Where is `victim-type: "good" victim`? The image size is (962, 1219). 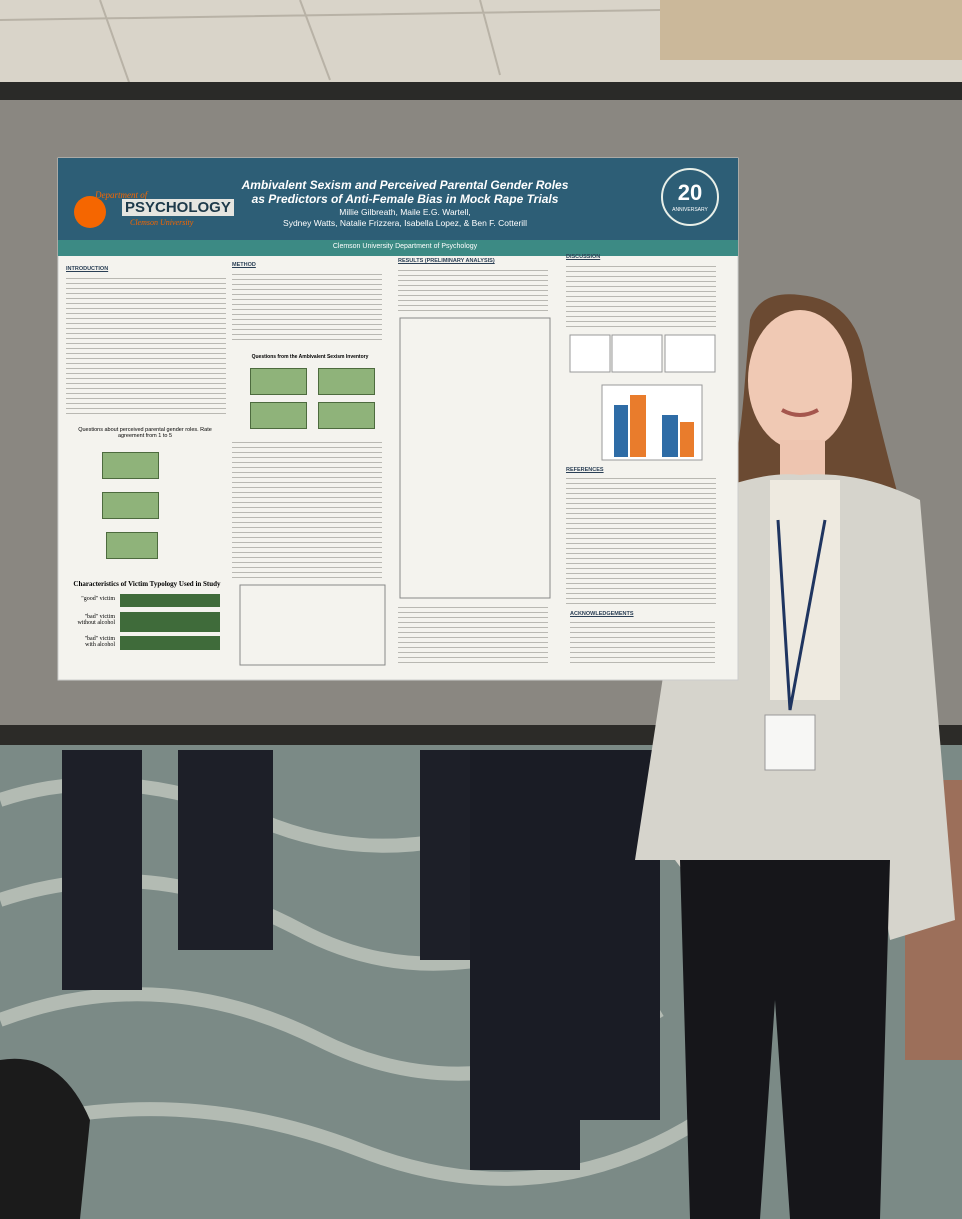 victim-type: "good" victim is located at coordinates (98, 599).